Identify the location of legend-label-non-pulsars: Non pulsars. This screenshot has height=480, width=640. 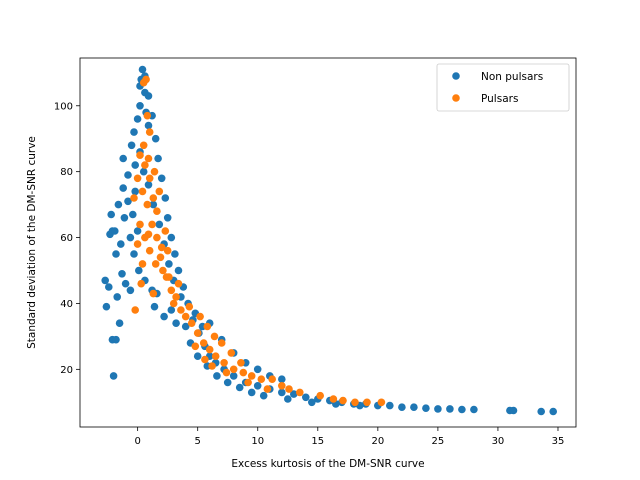
(512, 77).